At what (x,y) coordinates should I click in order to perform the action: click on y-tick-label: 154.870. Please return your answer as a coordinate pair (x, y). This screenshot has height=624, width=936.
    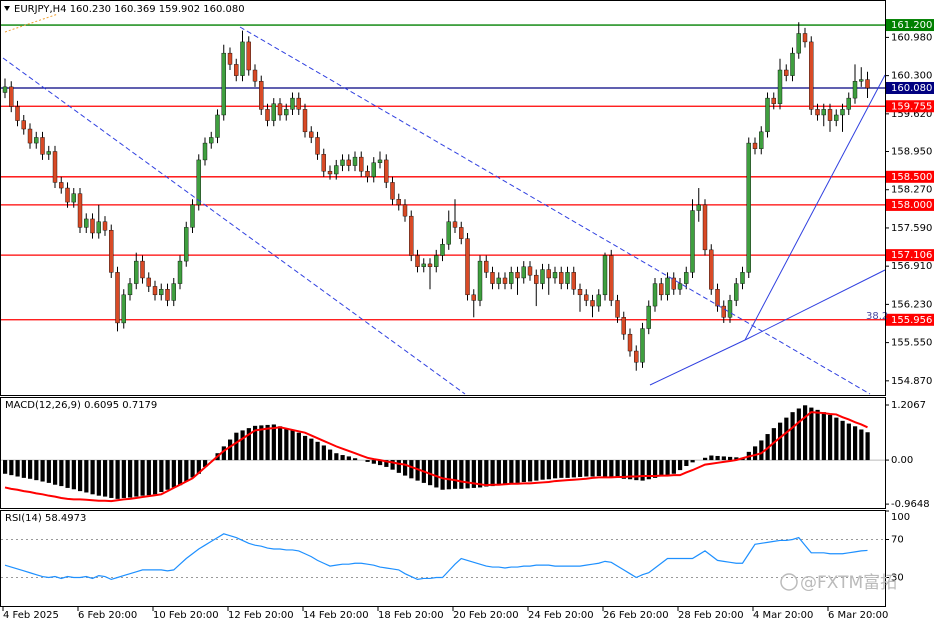
    Looking at the image, I should click on (911, 381).